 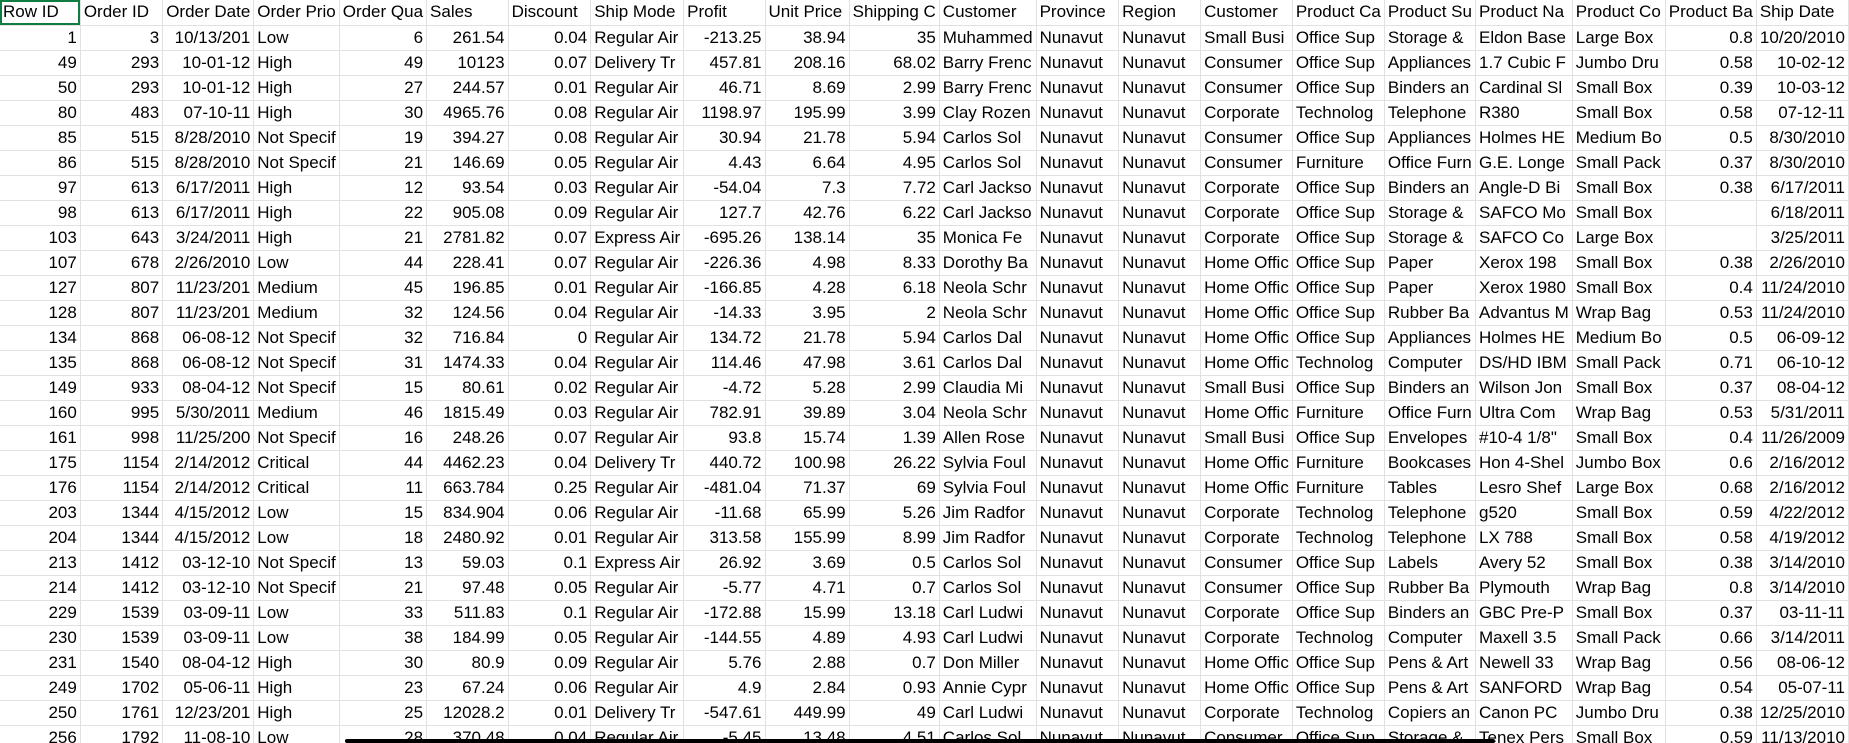 I want to click on table-cell: 0.7, so click(x=894, y=588).